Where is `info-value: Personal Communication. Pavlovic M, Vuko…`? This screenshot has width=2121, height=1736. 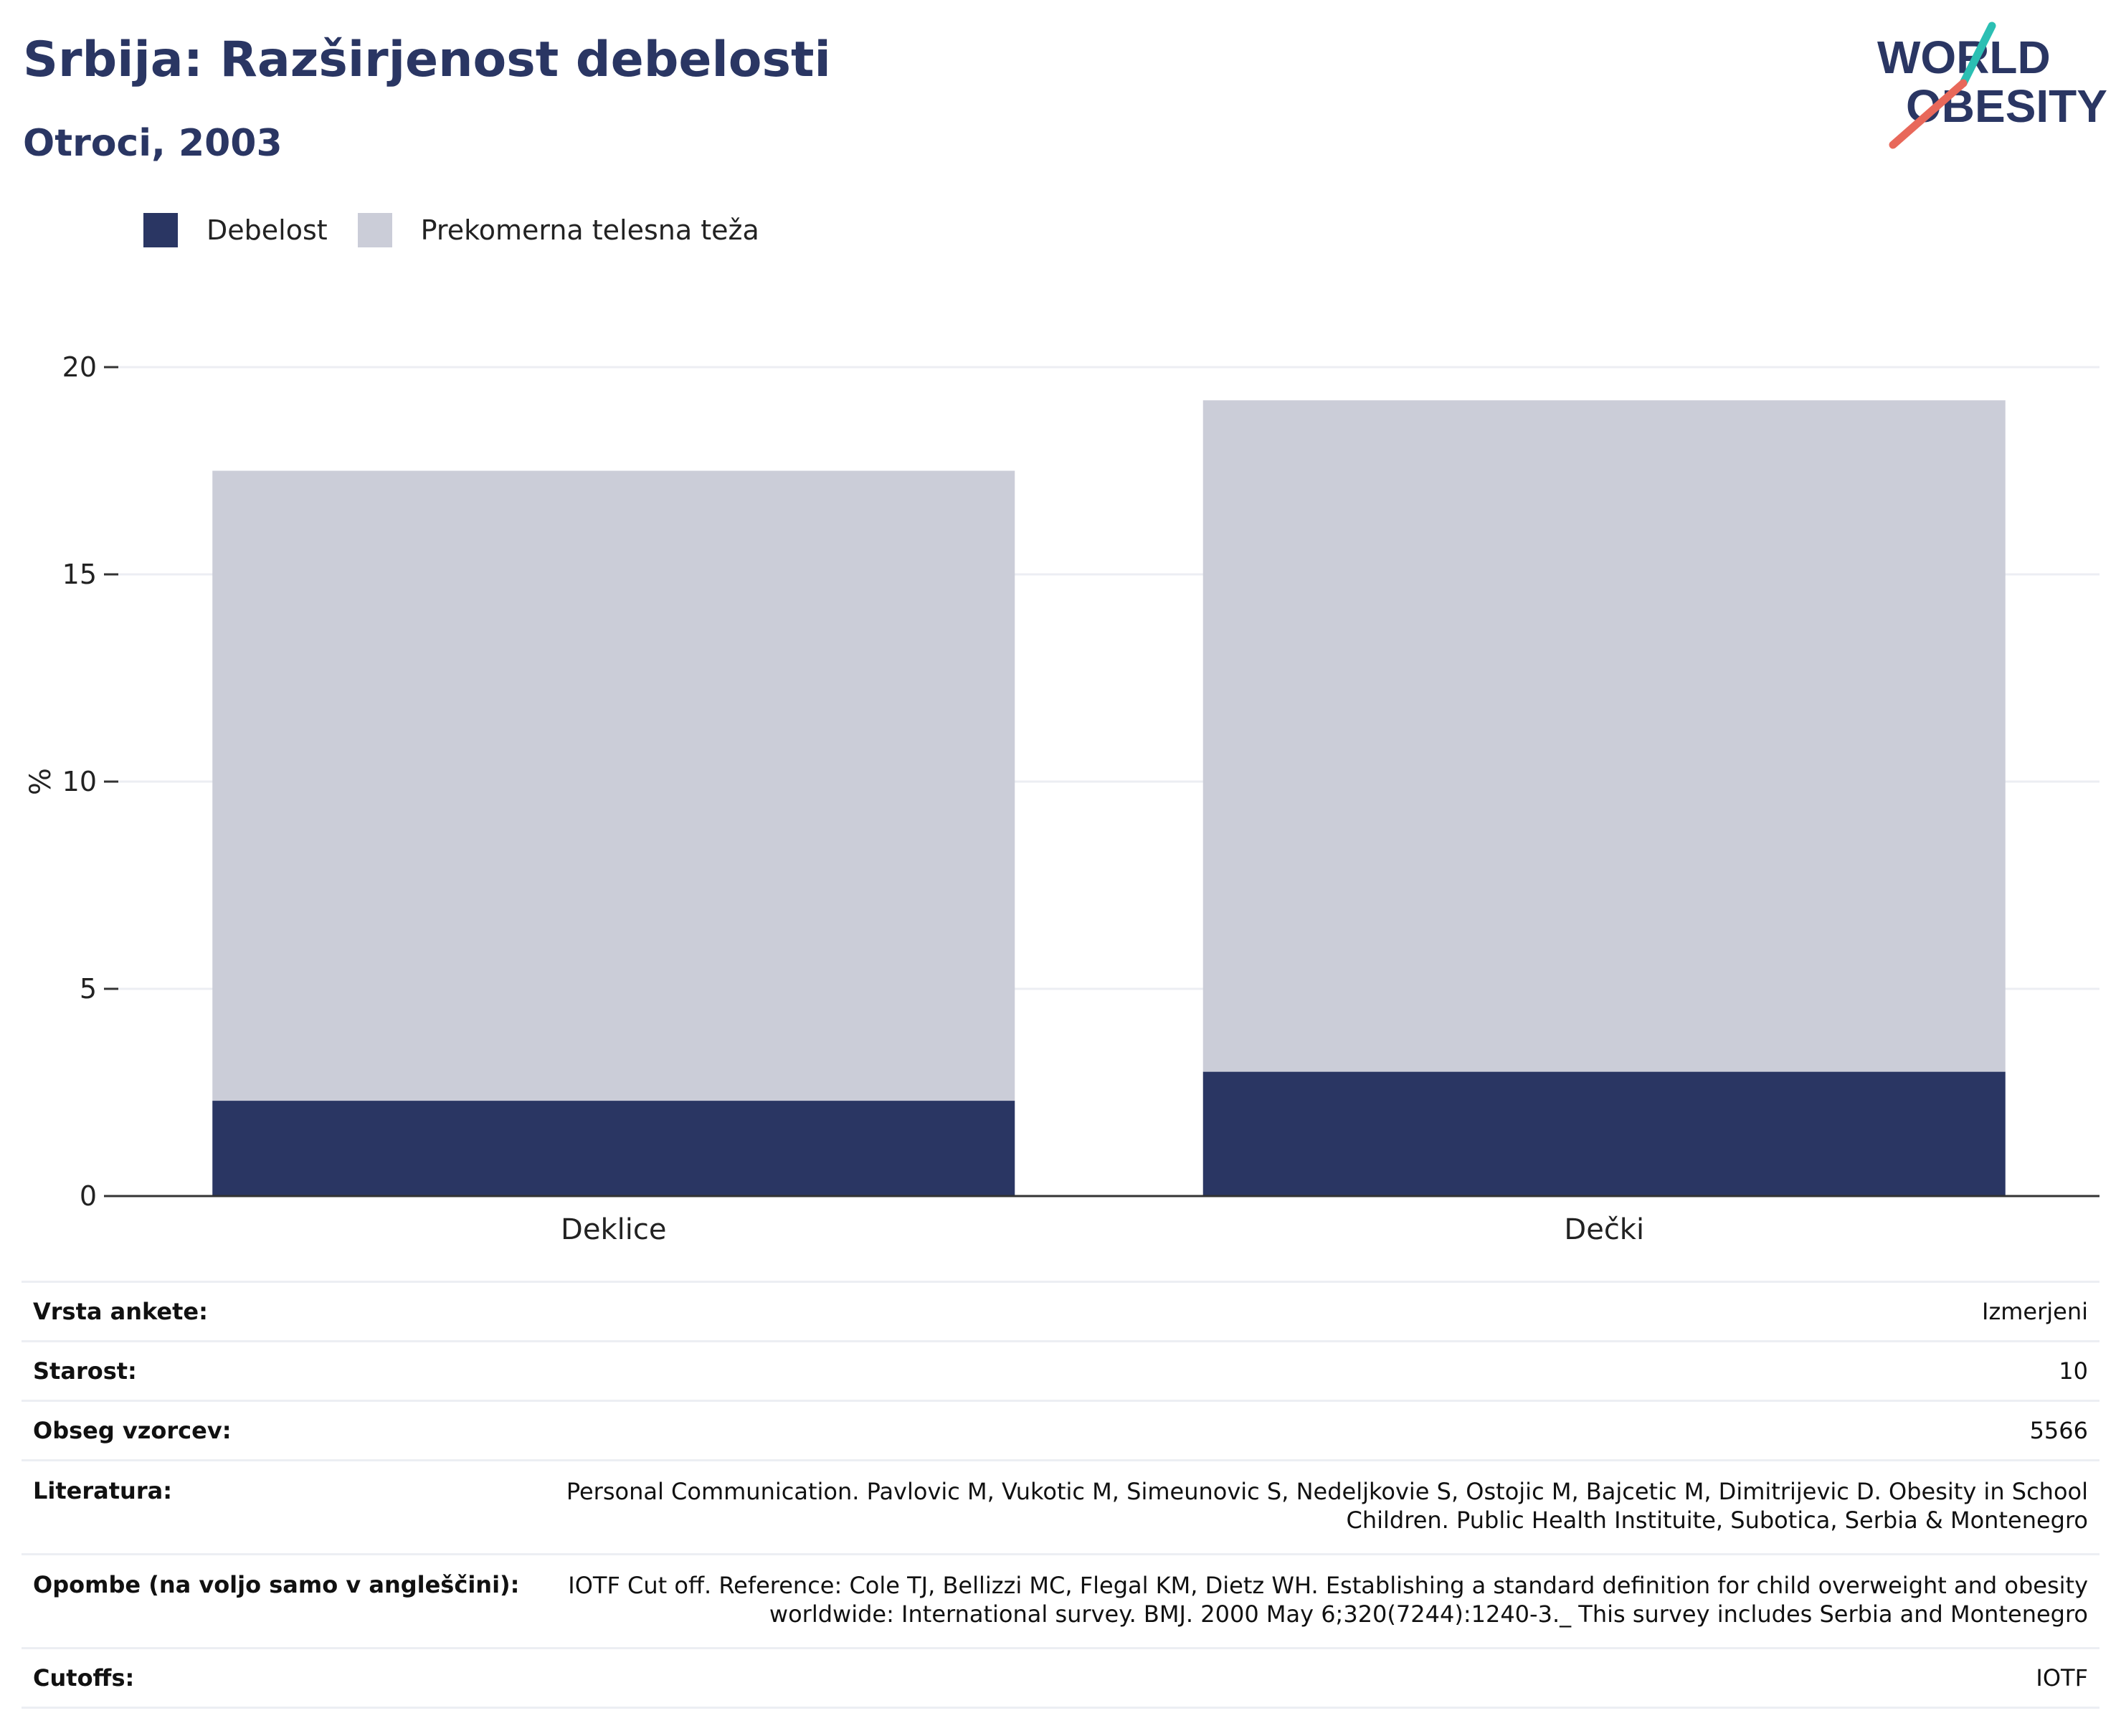 info-value: Personal Communication. Pavlovic M, Vuko… is located at coordinates (1322, 1507).